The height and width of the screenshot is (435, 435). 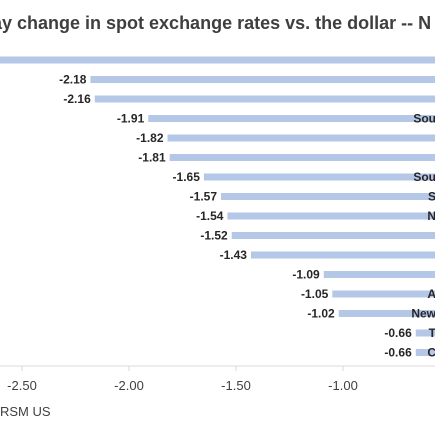 What do you see at coordinates (77, 99) in the screenshot?
I see `data-label: -2.16` at bounding box center [77, 99].